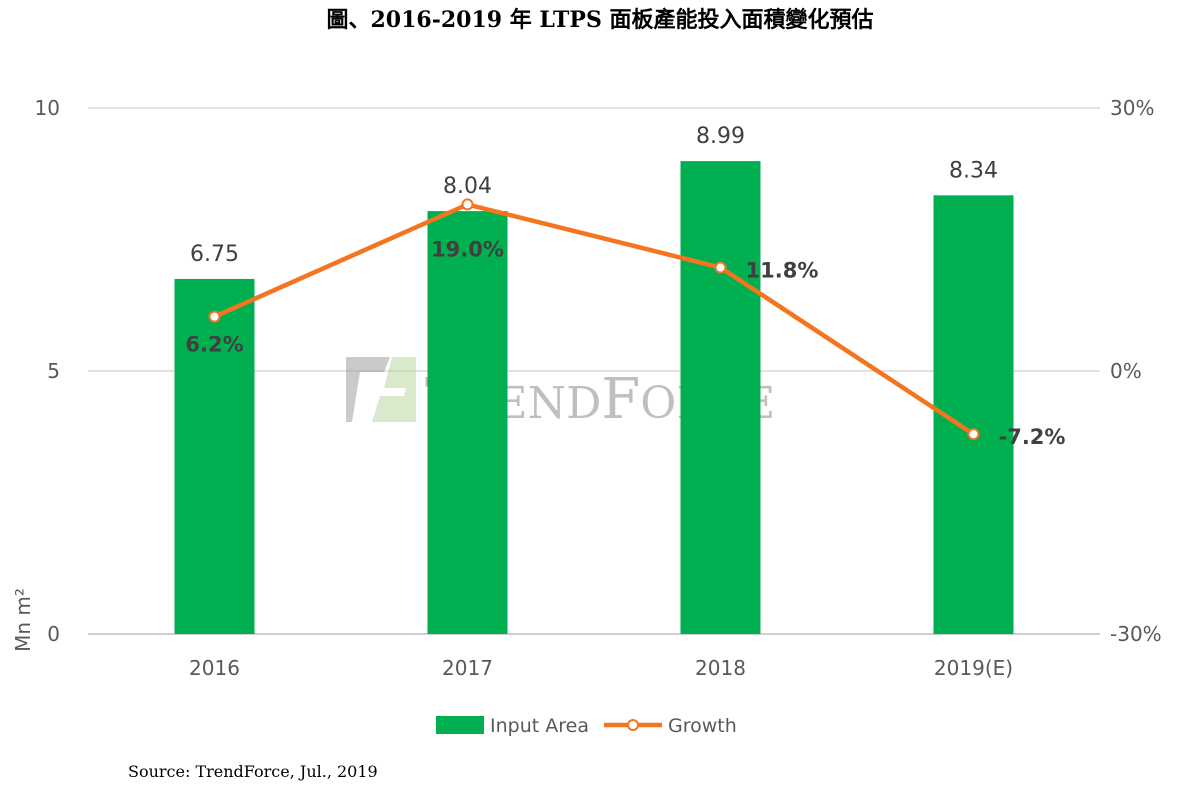  What do you see at coordinates (53, 371) in the screenshot?
I see `y-tick-label: 5` at bounding box center [53, 371].